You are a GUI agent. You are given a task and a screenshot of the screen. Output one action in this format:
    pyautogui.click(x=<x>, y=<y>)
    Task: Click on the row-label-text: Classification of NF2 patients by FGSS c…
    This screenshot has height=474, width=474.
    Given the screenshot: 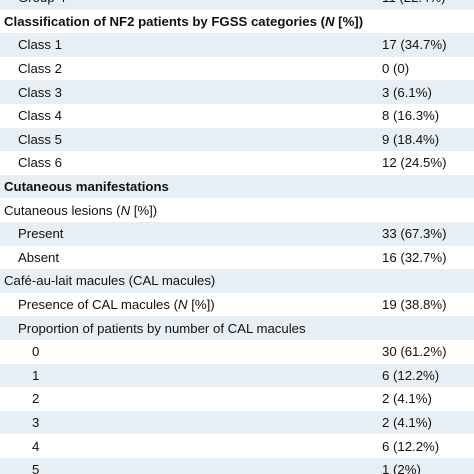 What is the action you would take?
    pyautogui.click(x=164, y=21)
    